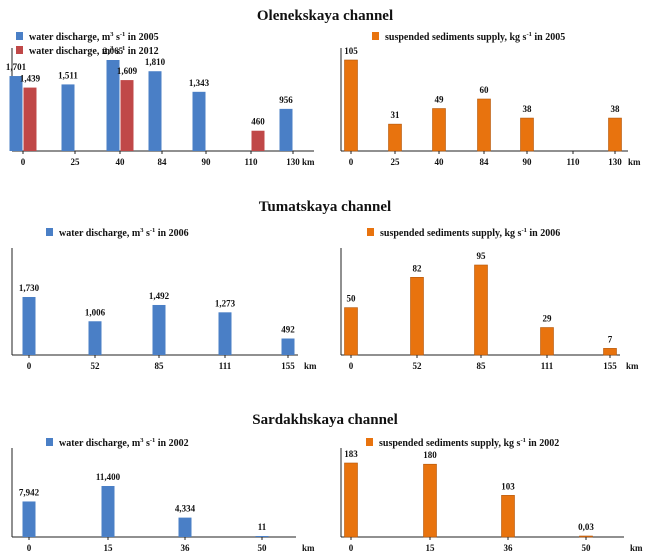  I want to click on legend-entry: water discharge, m3 s-1 in 2012, so click(94, 51).